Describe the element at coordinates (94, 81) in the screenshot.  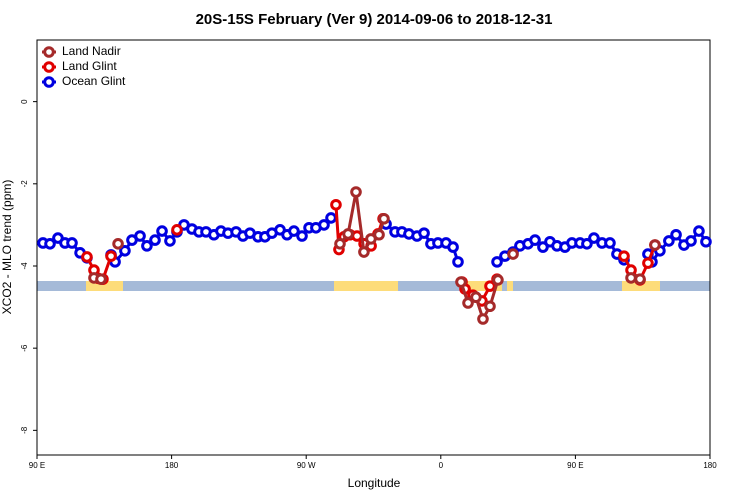
I see `legend-label: Ocean Glint` at that location.